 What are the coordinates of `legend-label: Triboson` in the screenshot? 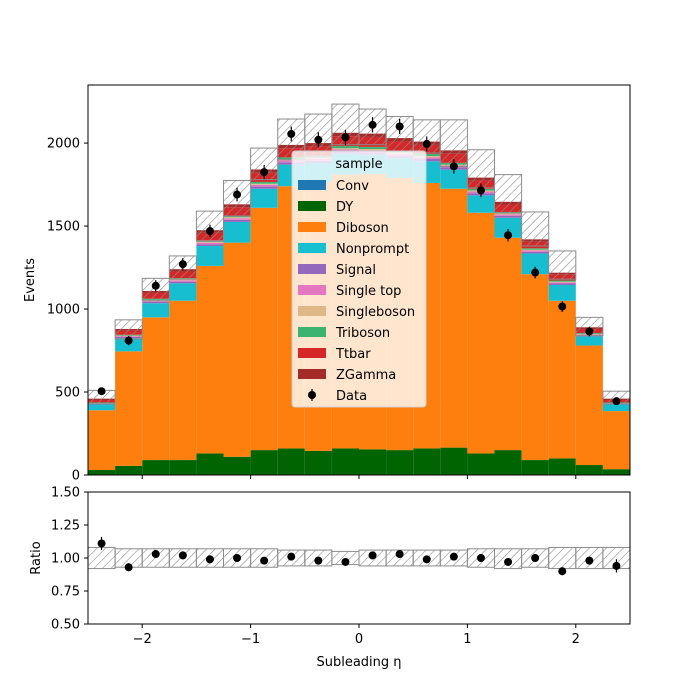 It's located at (362, 333).